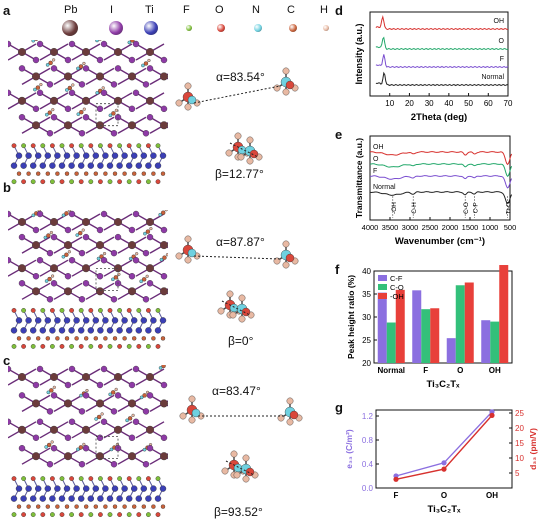 The height and width of the screenshot is (528, 545). Describe the element at coordinates (510, 227) in the screenshot. I see `x-tick-label: 500` at that location.